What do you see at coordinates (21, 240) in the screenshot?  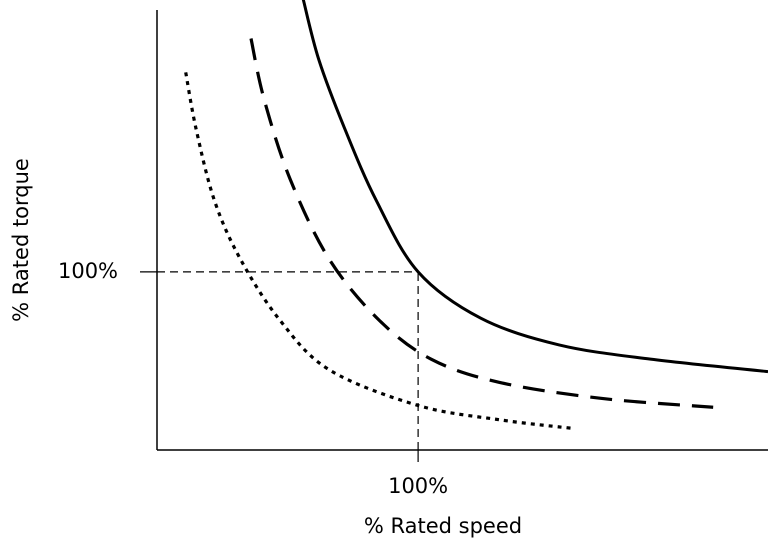 I see `y-axis-label: % Rated torque` at bounding box center [21, 240].